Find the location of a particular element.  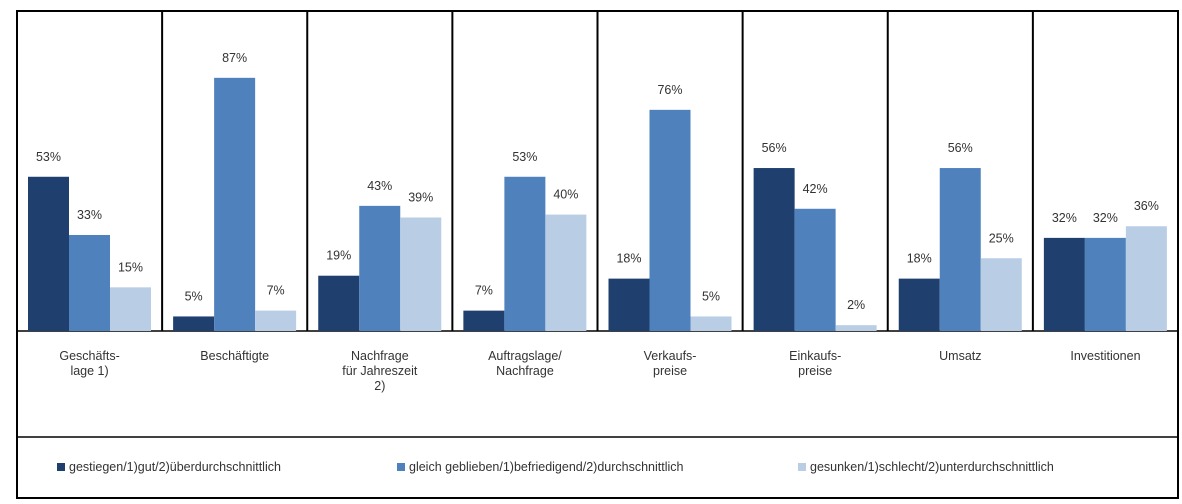

category-label: Beschäftigte is located at coordinates (234, 356).